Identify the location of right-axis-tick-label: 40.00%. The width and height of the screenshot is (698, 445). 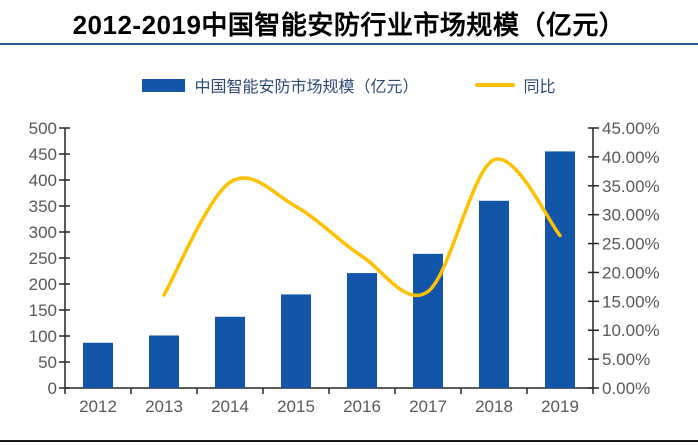
(631, 157).